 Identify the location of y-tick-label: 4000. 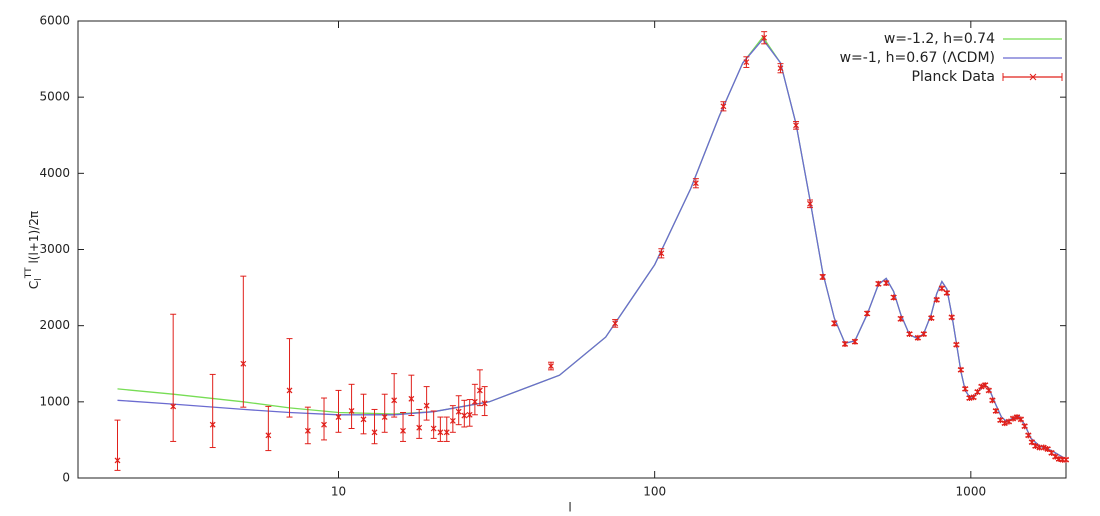
(54, 173).